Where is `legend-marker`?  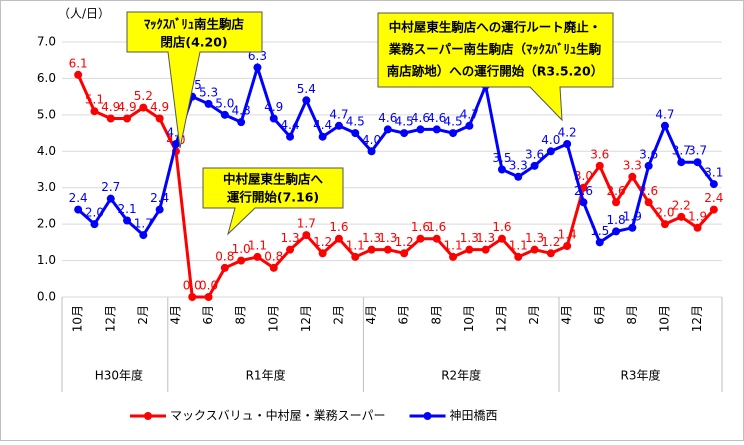 legend-marker is located at coordinates (148, 416).